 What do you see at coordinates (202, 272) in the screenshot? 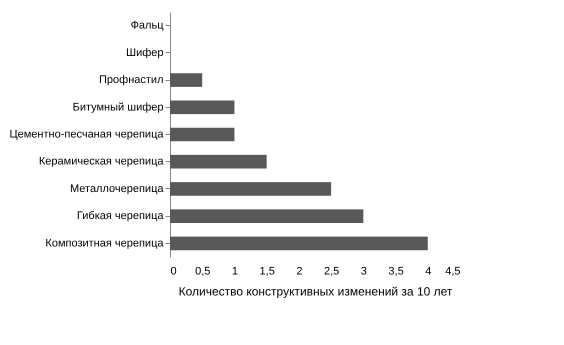
I see `x-tick-label: 0,5` at bounding box center [202, 272].